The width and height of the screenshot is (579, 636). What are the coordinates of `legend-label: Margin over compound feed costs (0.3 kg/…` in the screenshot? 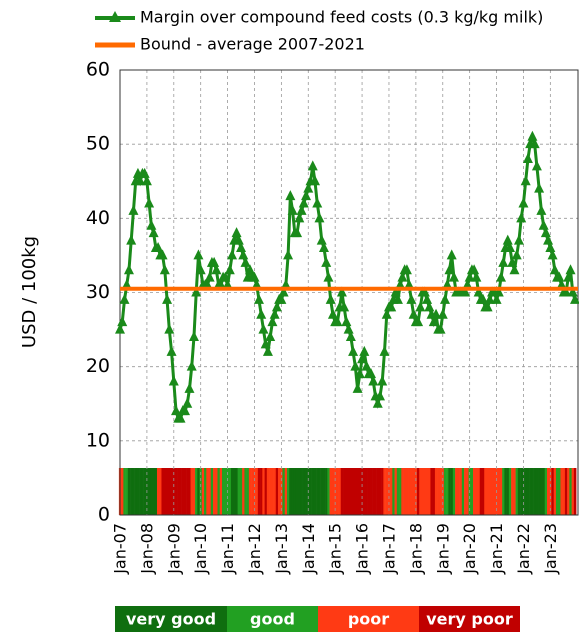 It's located at (341, 17).